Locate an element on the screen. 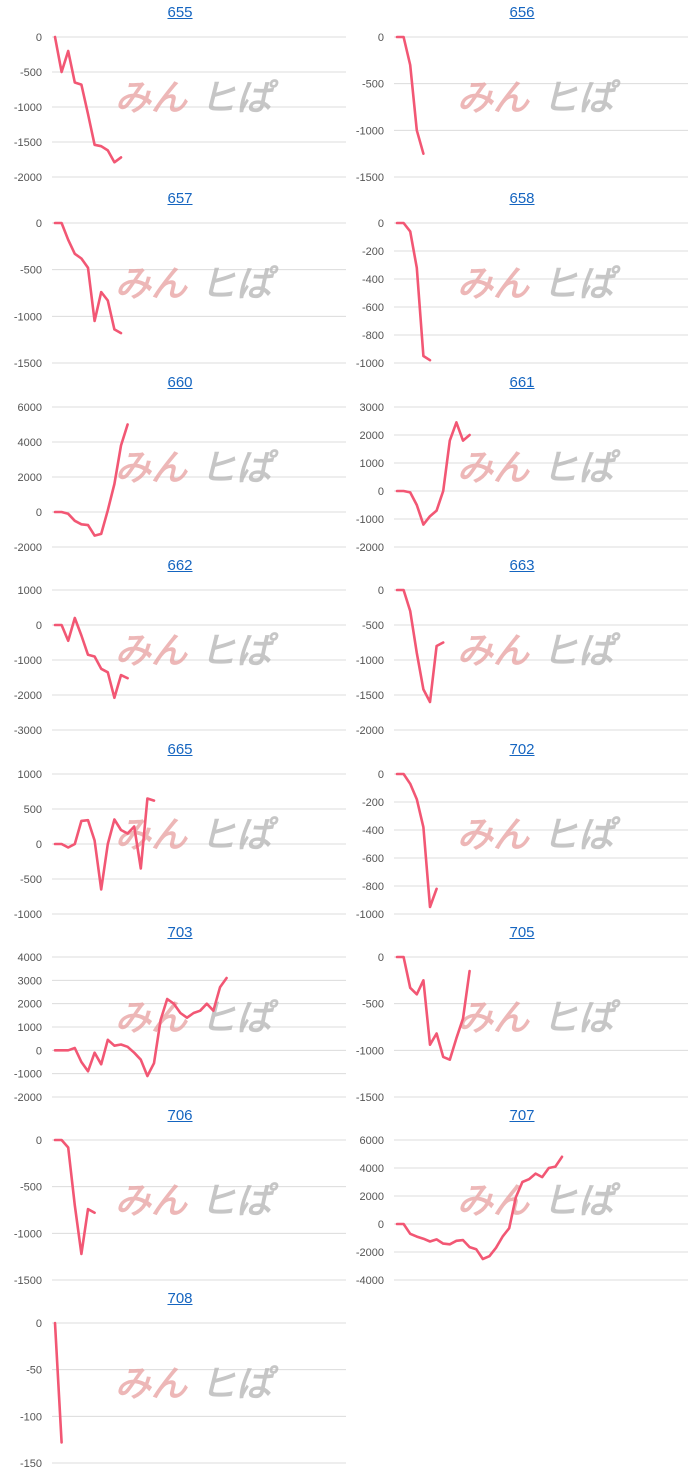 Image resolution: width=700 pixels, height=1472 pixels. y-tick-label: -800 is located at coordinates (373, 336).